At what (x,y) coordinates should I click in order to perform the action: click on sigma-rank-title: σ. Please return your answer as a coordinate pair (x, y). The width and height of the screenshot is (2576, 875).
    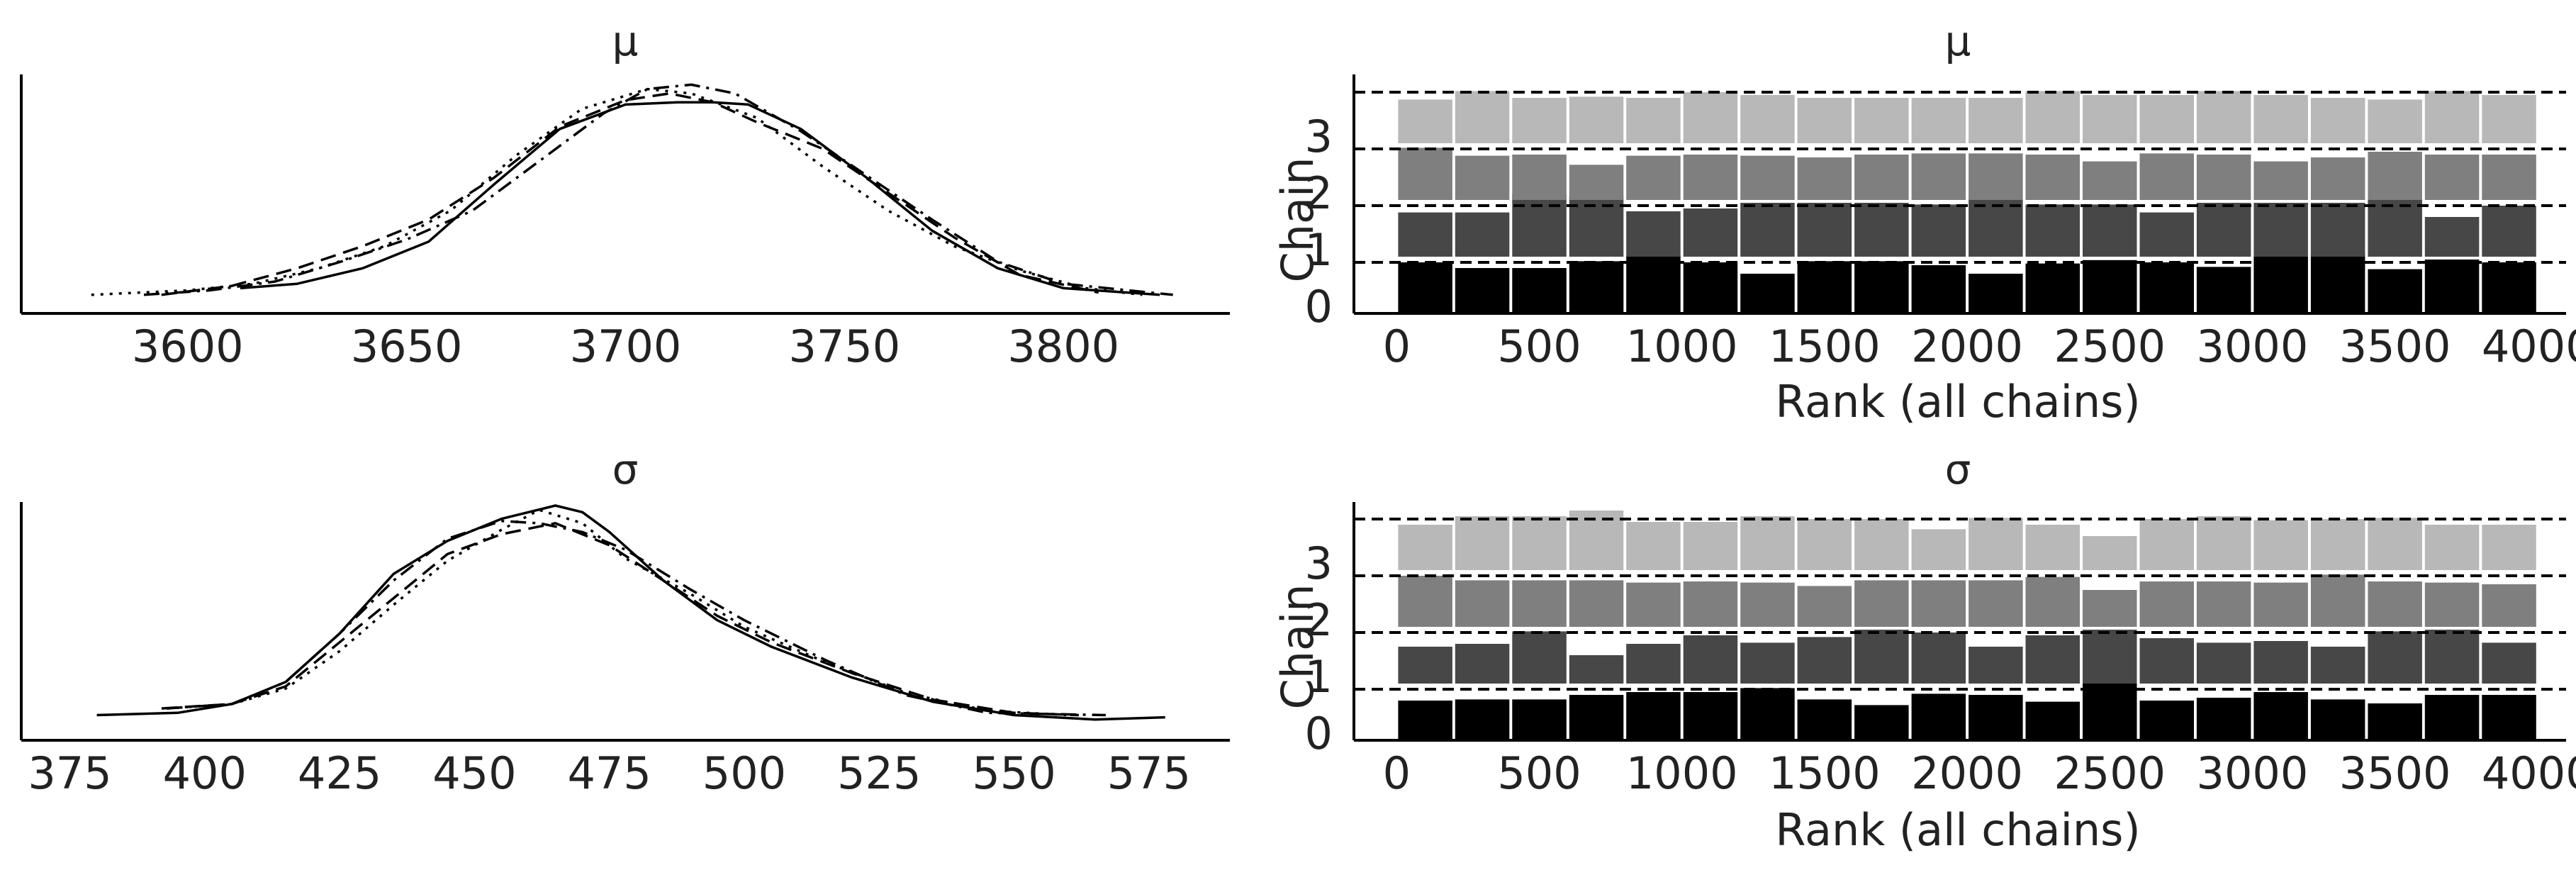
    Looking at the image, I should click on (1958, 470).